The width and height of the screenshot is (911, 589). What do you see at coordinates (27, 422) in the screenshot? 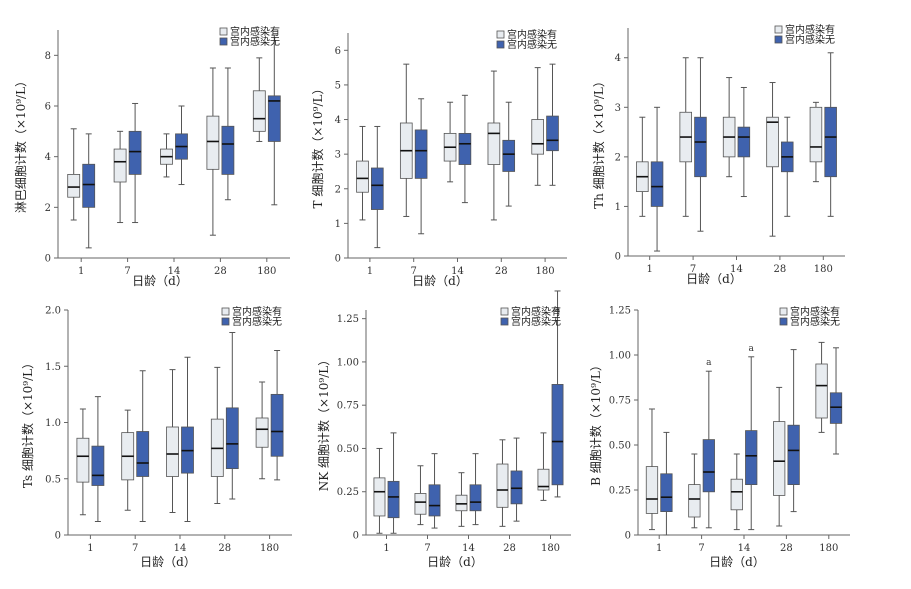
I see `y-axis-label: Ts 细胞计数（×10⁹/L）` at bounding box center [27, 422].